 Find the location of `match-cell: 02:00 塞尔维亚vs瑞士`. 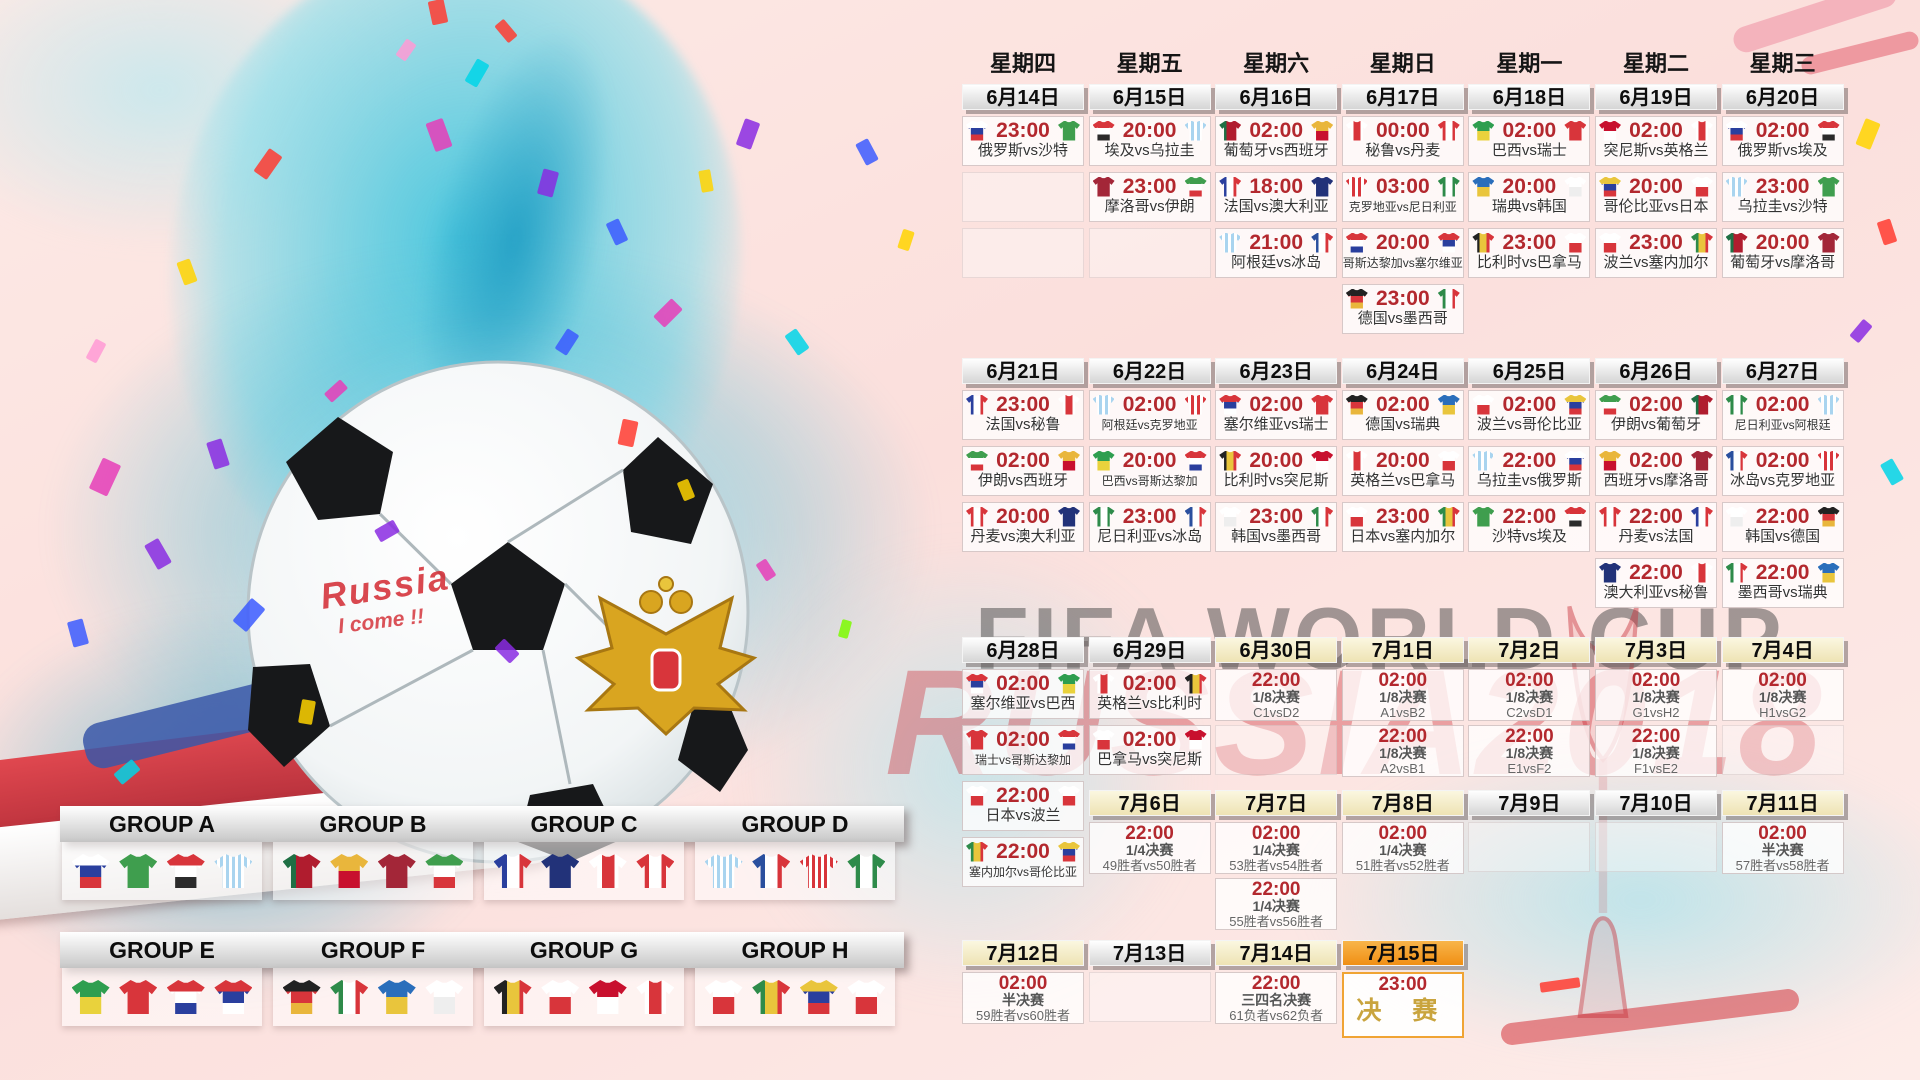

match-cell: 02:00 塞尔维亚vs瑞士 is located at coordinates (1276, 415).